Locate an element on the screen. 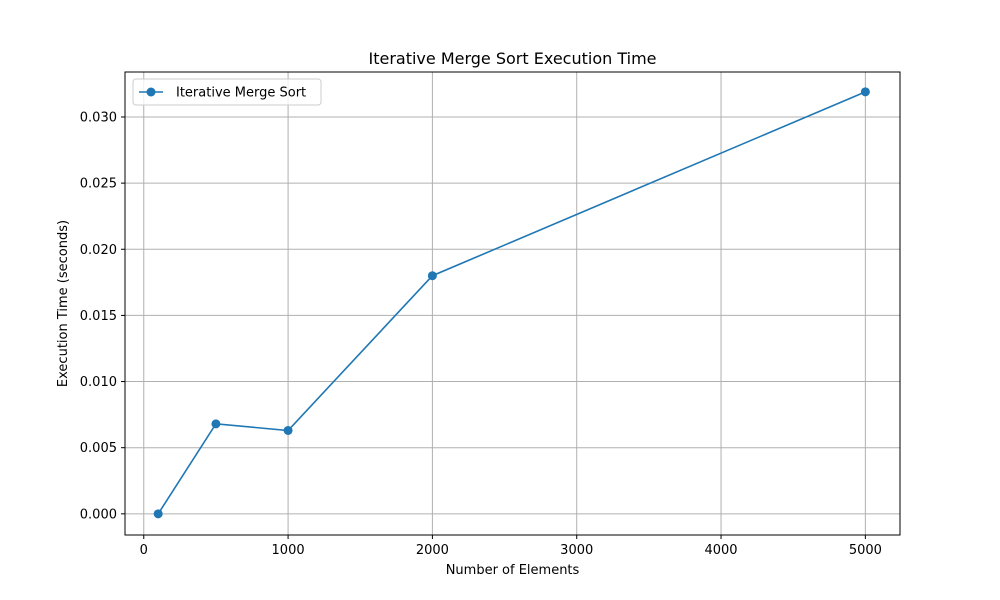 This screenshot has height=600, width=1000. legend-box is located at coordinates (227, 92).